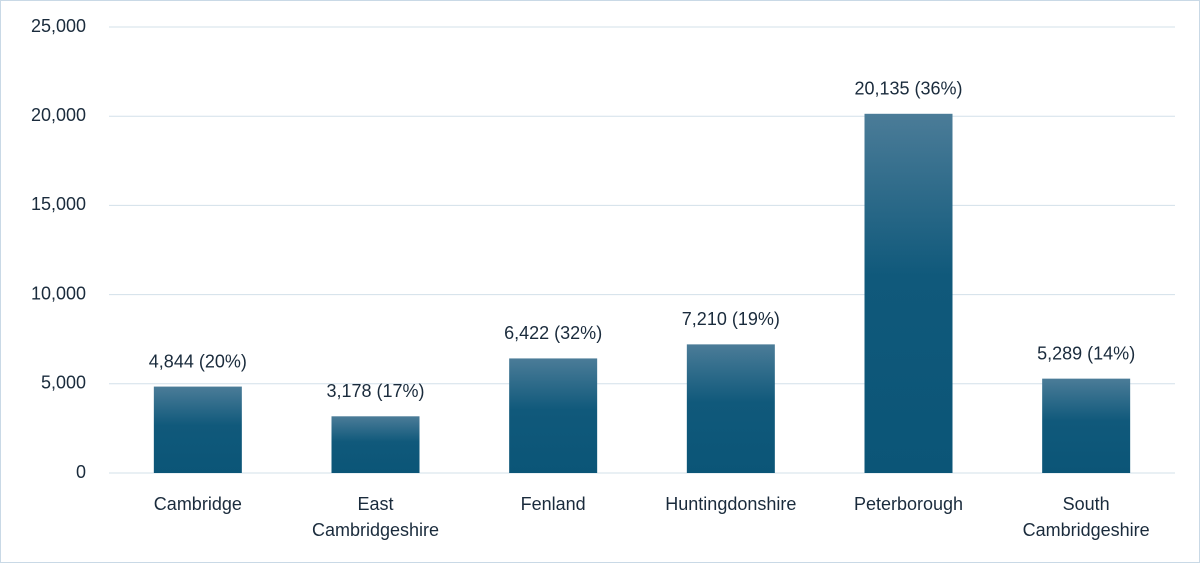  I want to click on x-tick-label: Cambridge, so click(197, 504).